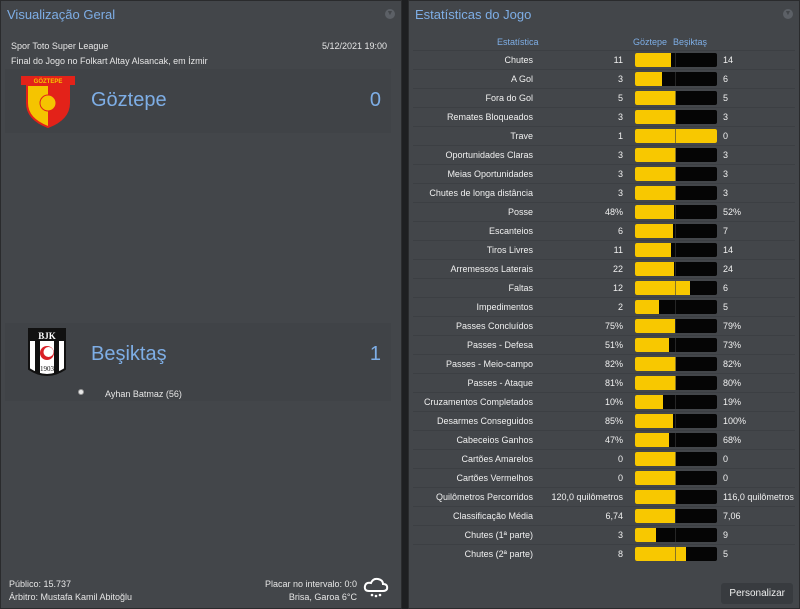 This screenshot has width=800, height=609. What do you see at coordinates (492, 516) in the screenshot?
I see `stat-label: Classificação Média` at bounding box center [492, 516].